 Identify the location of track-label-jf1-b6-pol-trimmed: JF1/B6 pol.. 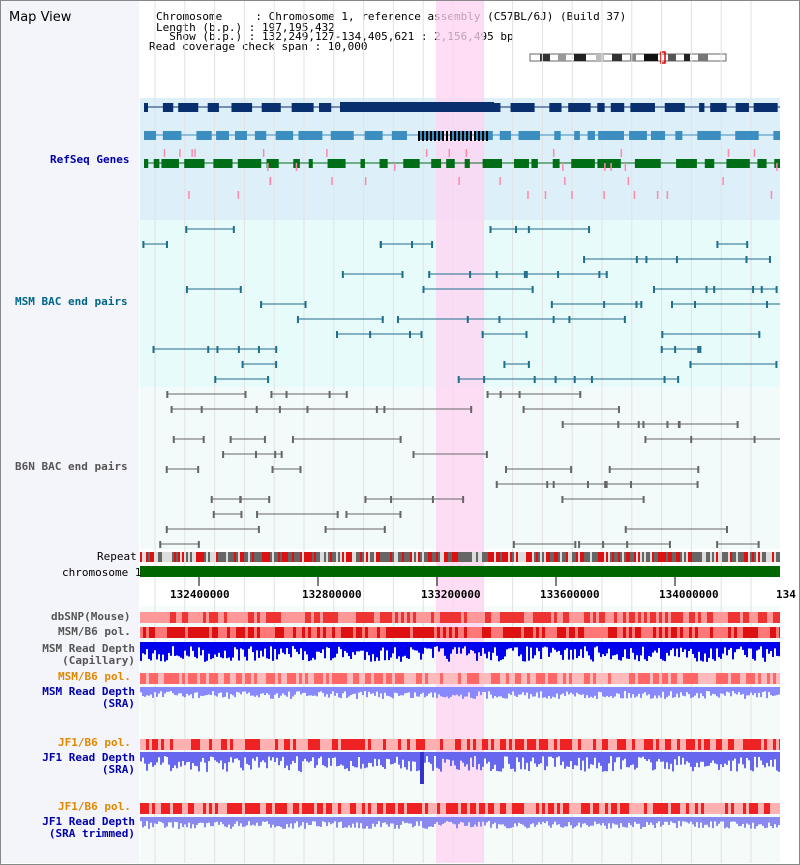
(94, 806).